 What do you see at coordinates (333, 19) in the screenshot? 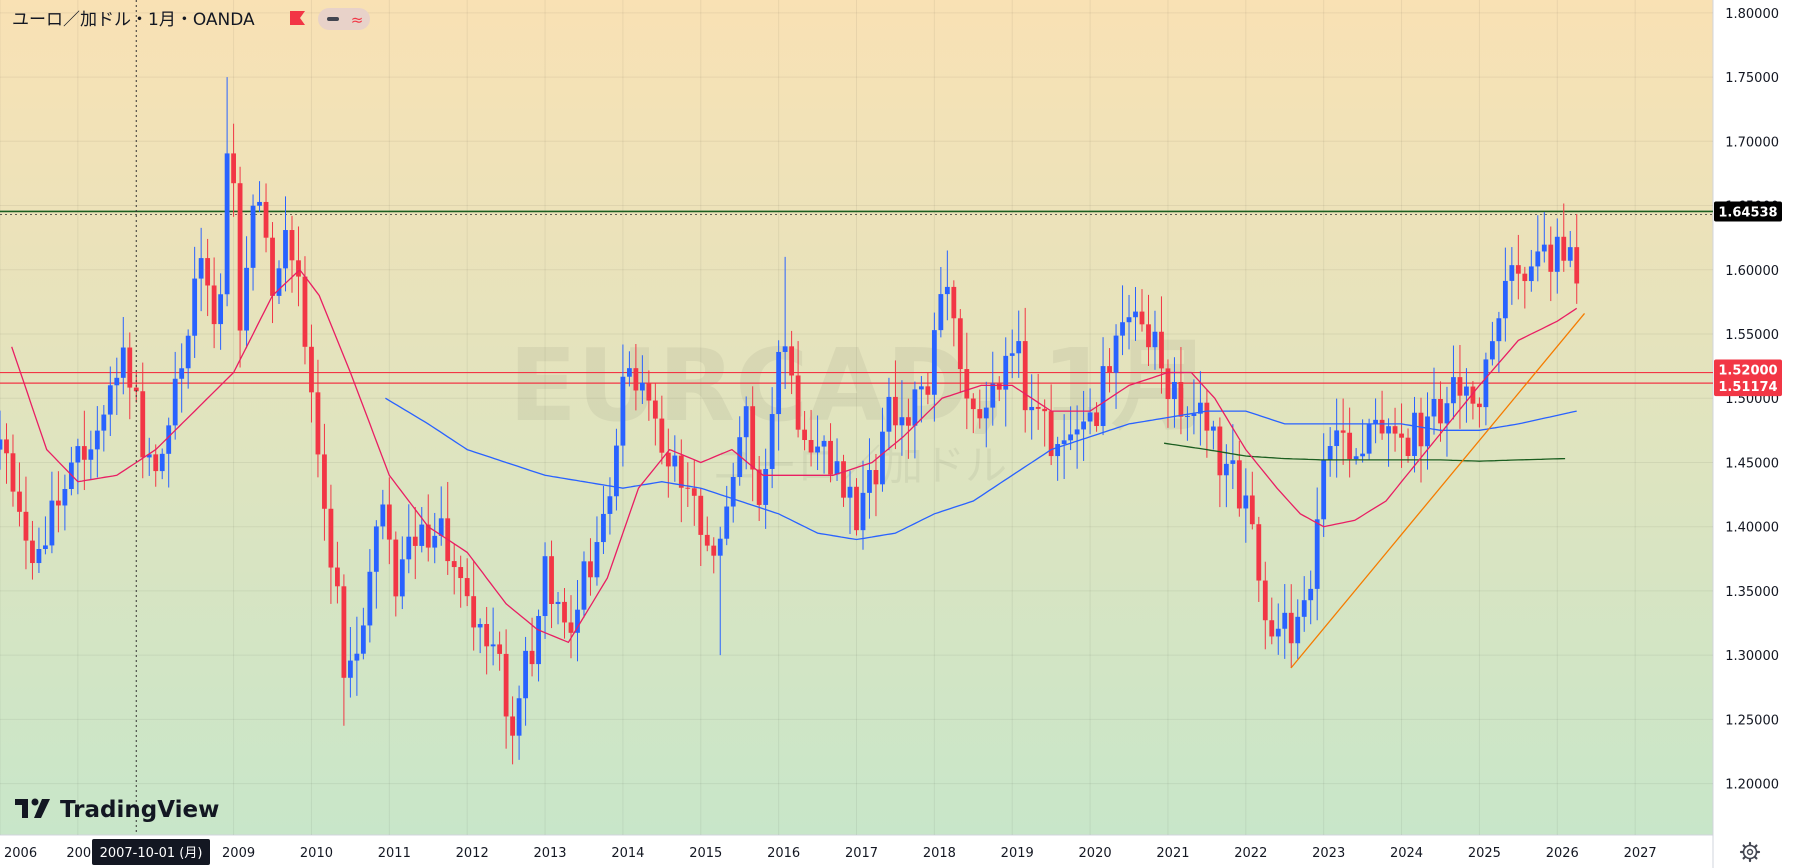
I see `minus-icon` at bounding box center [333, 19].